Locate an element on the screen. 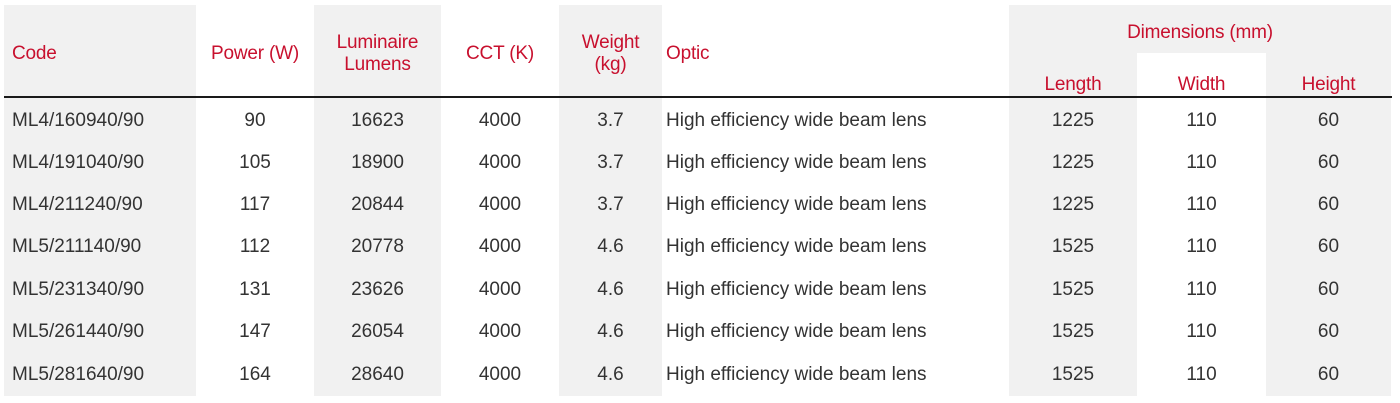 The image size is (1400, 403). cell-power: 147 is located at coordinates (255, 331).